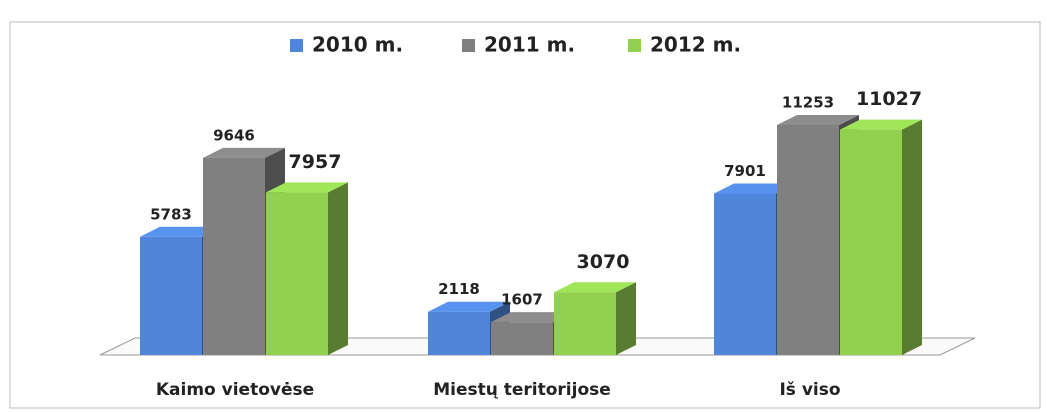 The width and height of the screenshot is (1047, 412). Describe the element at coordinates (529, 45) in the screenshot. I see `legend-label: 2011 m.` at that location.